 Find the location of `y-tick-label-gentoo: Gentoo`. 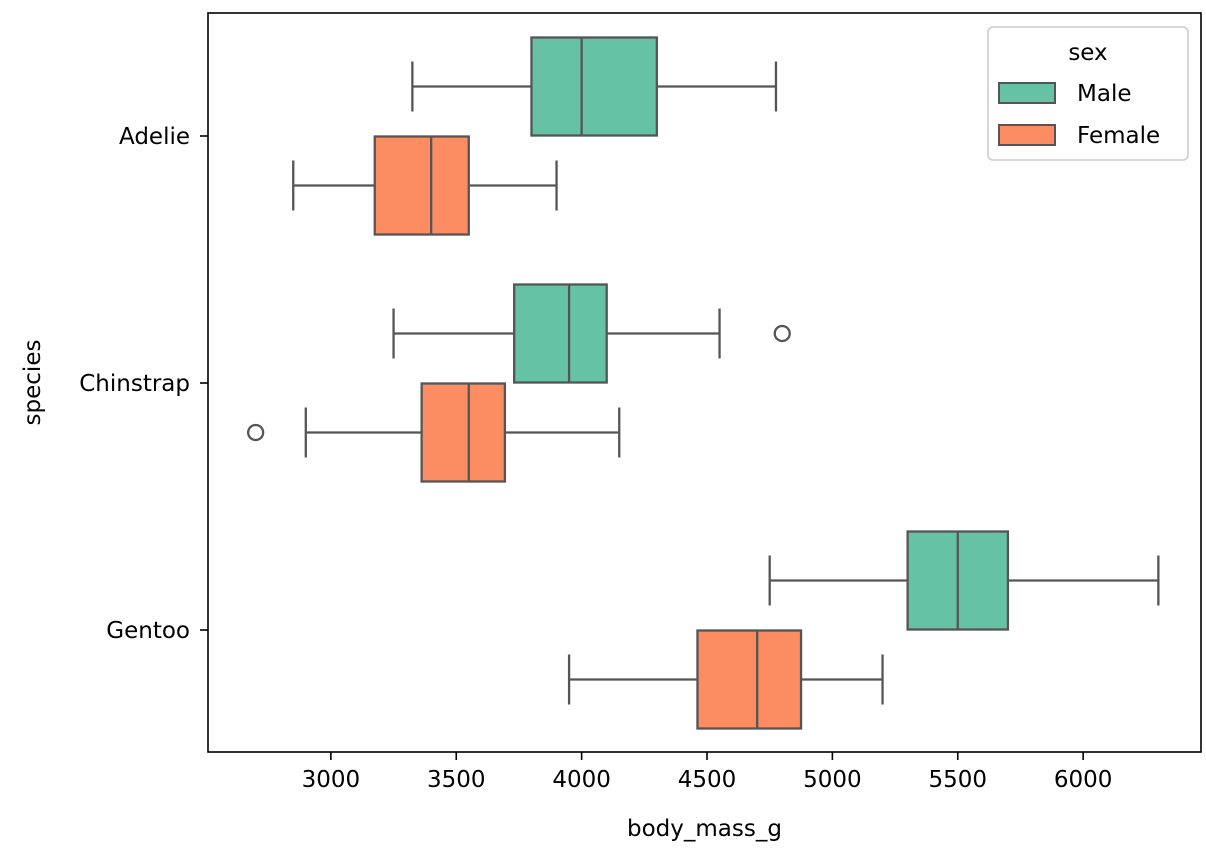

y-tick-label-gentoo: Gentoo is located at coordinates (148, 631).